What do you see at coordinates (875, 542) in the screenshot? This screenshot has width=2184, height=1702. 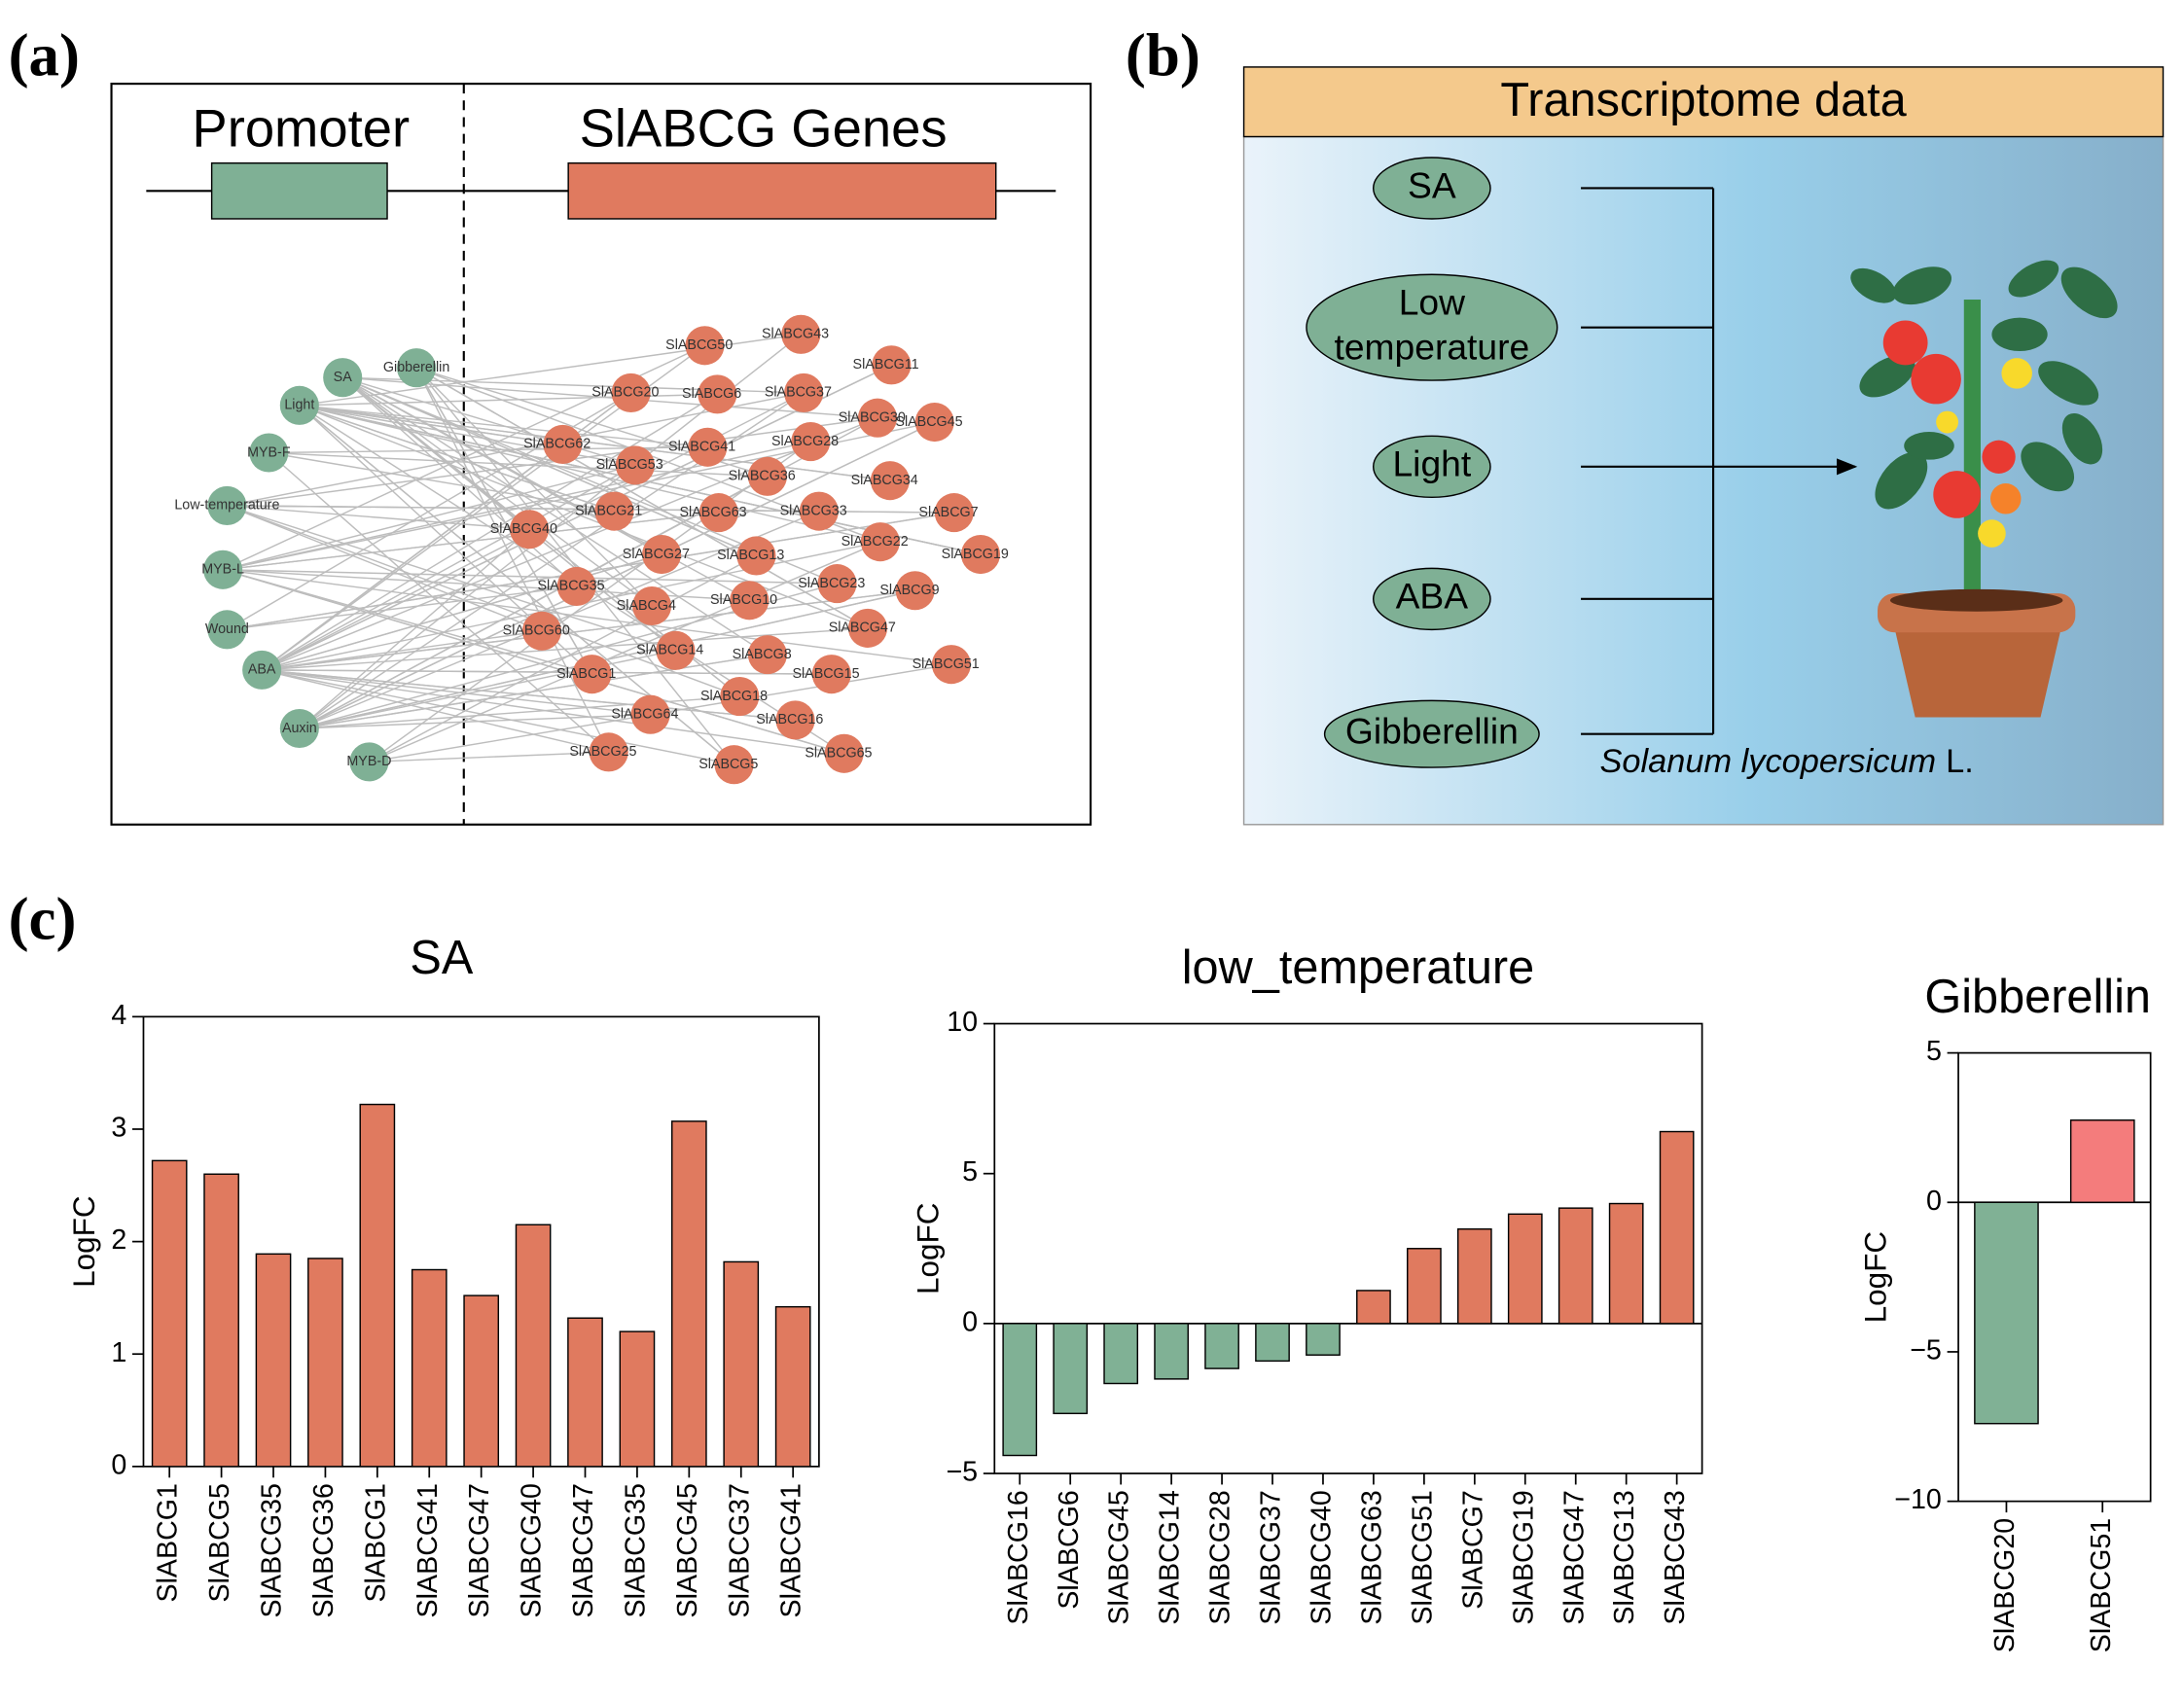 I see `gene-label: SlABCG22` at bounding box center [875, 542].